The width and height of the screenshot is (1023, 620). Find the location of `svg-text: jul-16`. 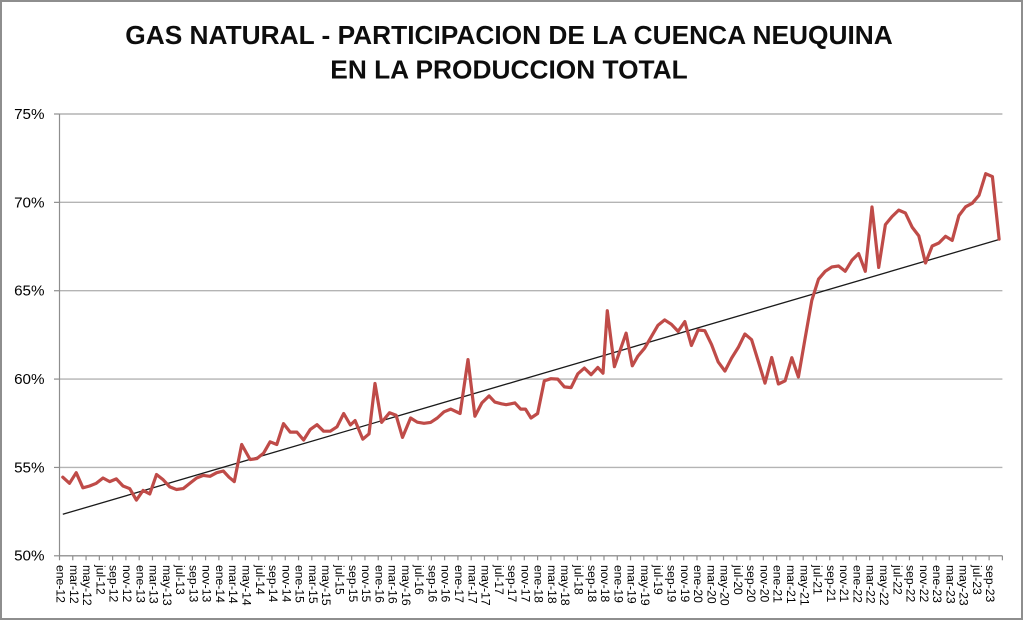

svg-text: jul-16 is located at coordinates (419, 579).